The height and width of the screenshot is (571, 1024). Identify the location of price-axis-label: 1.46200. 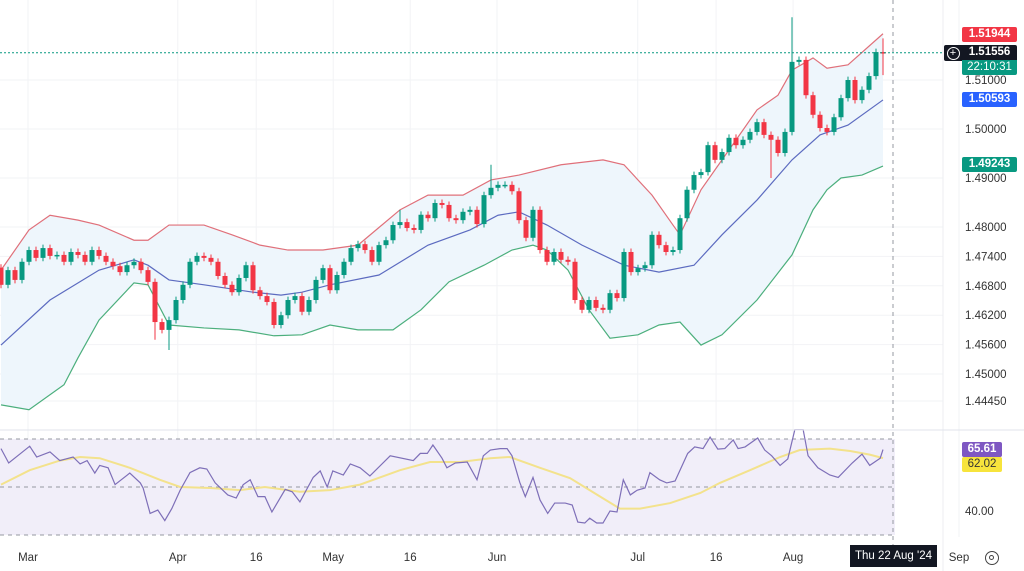
(986, 316).